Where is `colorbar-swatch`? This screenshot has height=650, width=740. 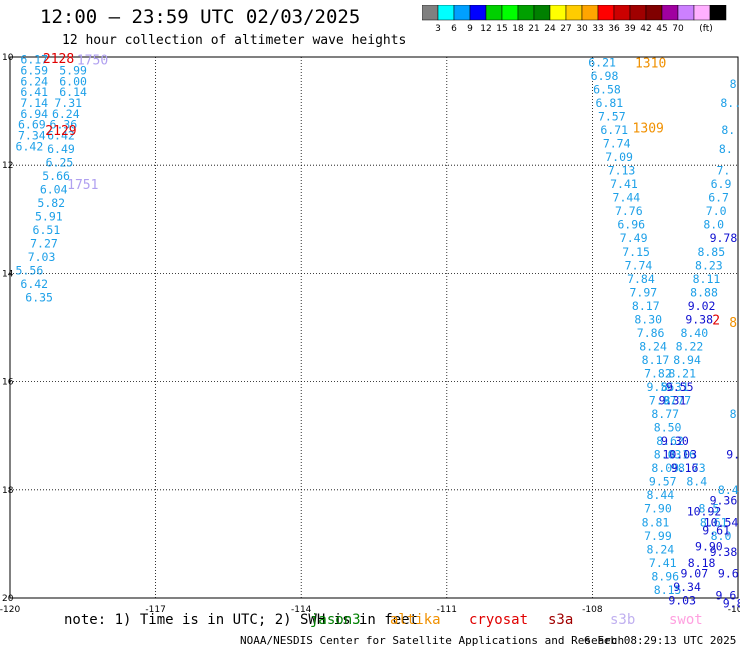
colorbar-swatch is located at coordinates (718, 13).